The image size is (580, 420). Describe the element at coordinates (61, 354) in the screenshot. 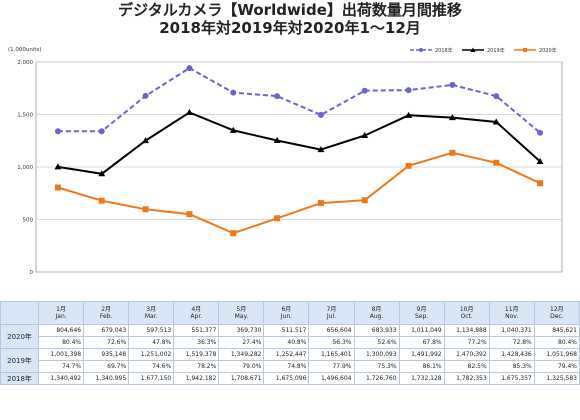

I see `shipment-value: 1,001,398` at that location.